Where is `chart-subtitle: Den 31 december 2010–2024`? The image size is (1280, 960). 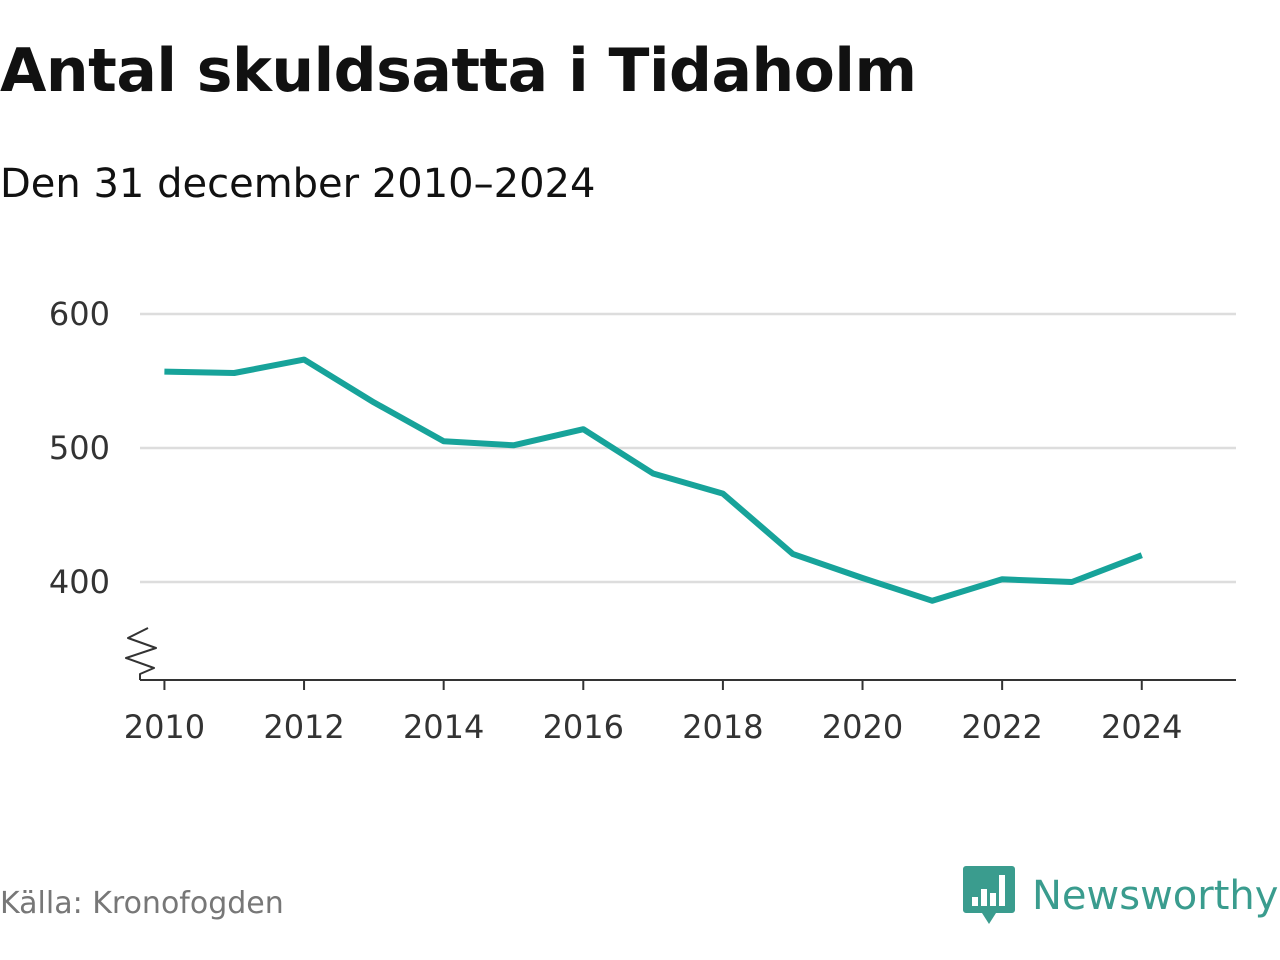 chart-subtitle: Den 31 december 2010–2024 is located at coordinates (298, 184).